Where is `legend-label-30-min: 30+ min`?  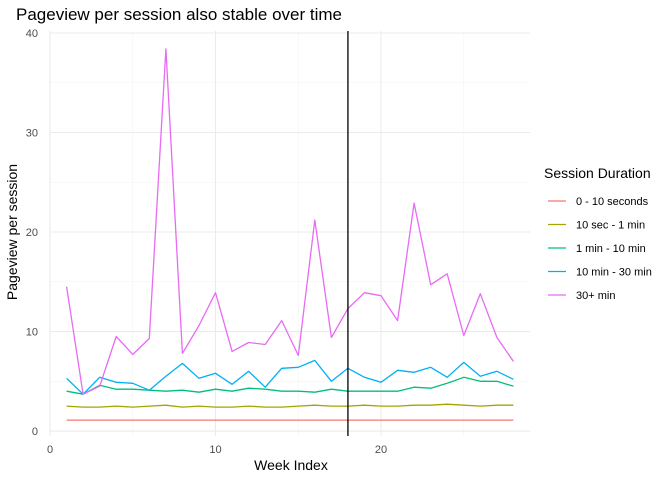 legend-label-30-min: 30+ min is located at coordinates (595, 296).